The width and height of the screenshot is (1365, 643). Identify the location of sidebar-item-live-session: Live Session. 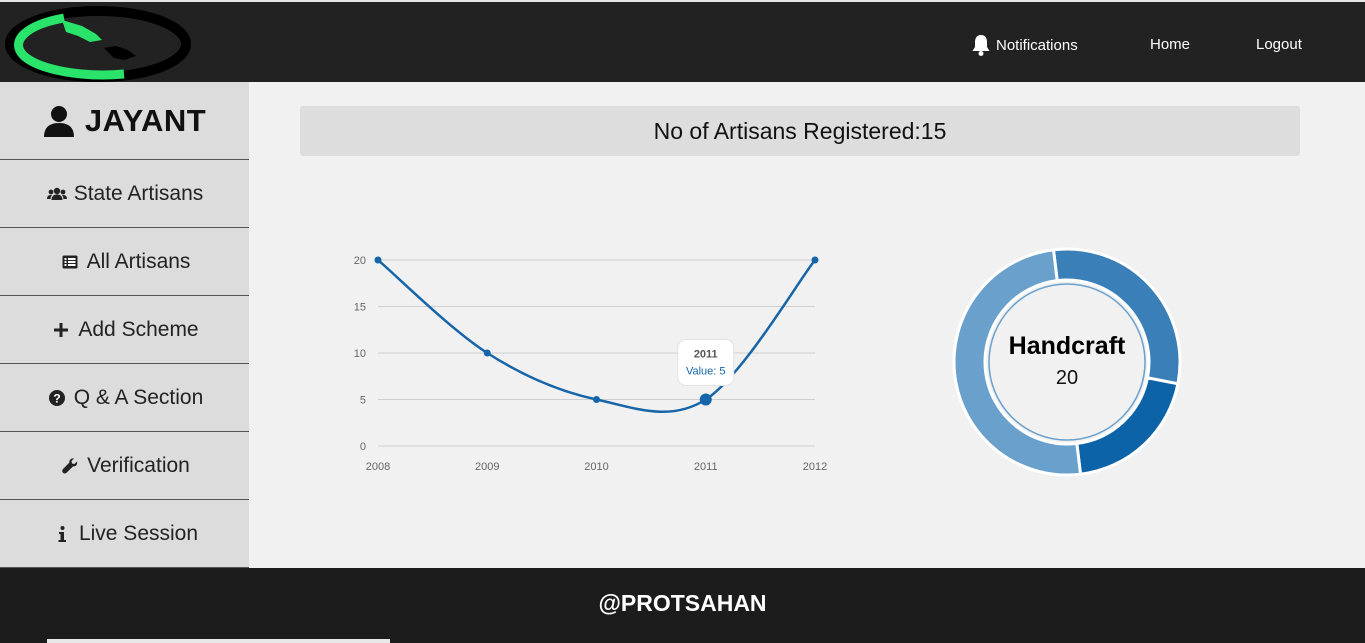
(124, 534).